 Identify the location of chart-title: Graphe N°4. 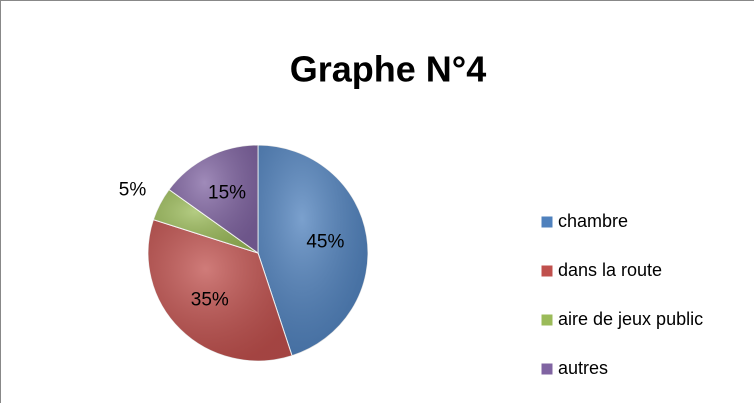
(388, 69).